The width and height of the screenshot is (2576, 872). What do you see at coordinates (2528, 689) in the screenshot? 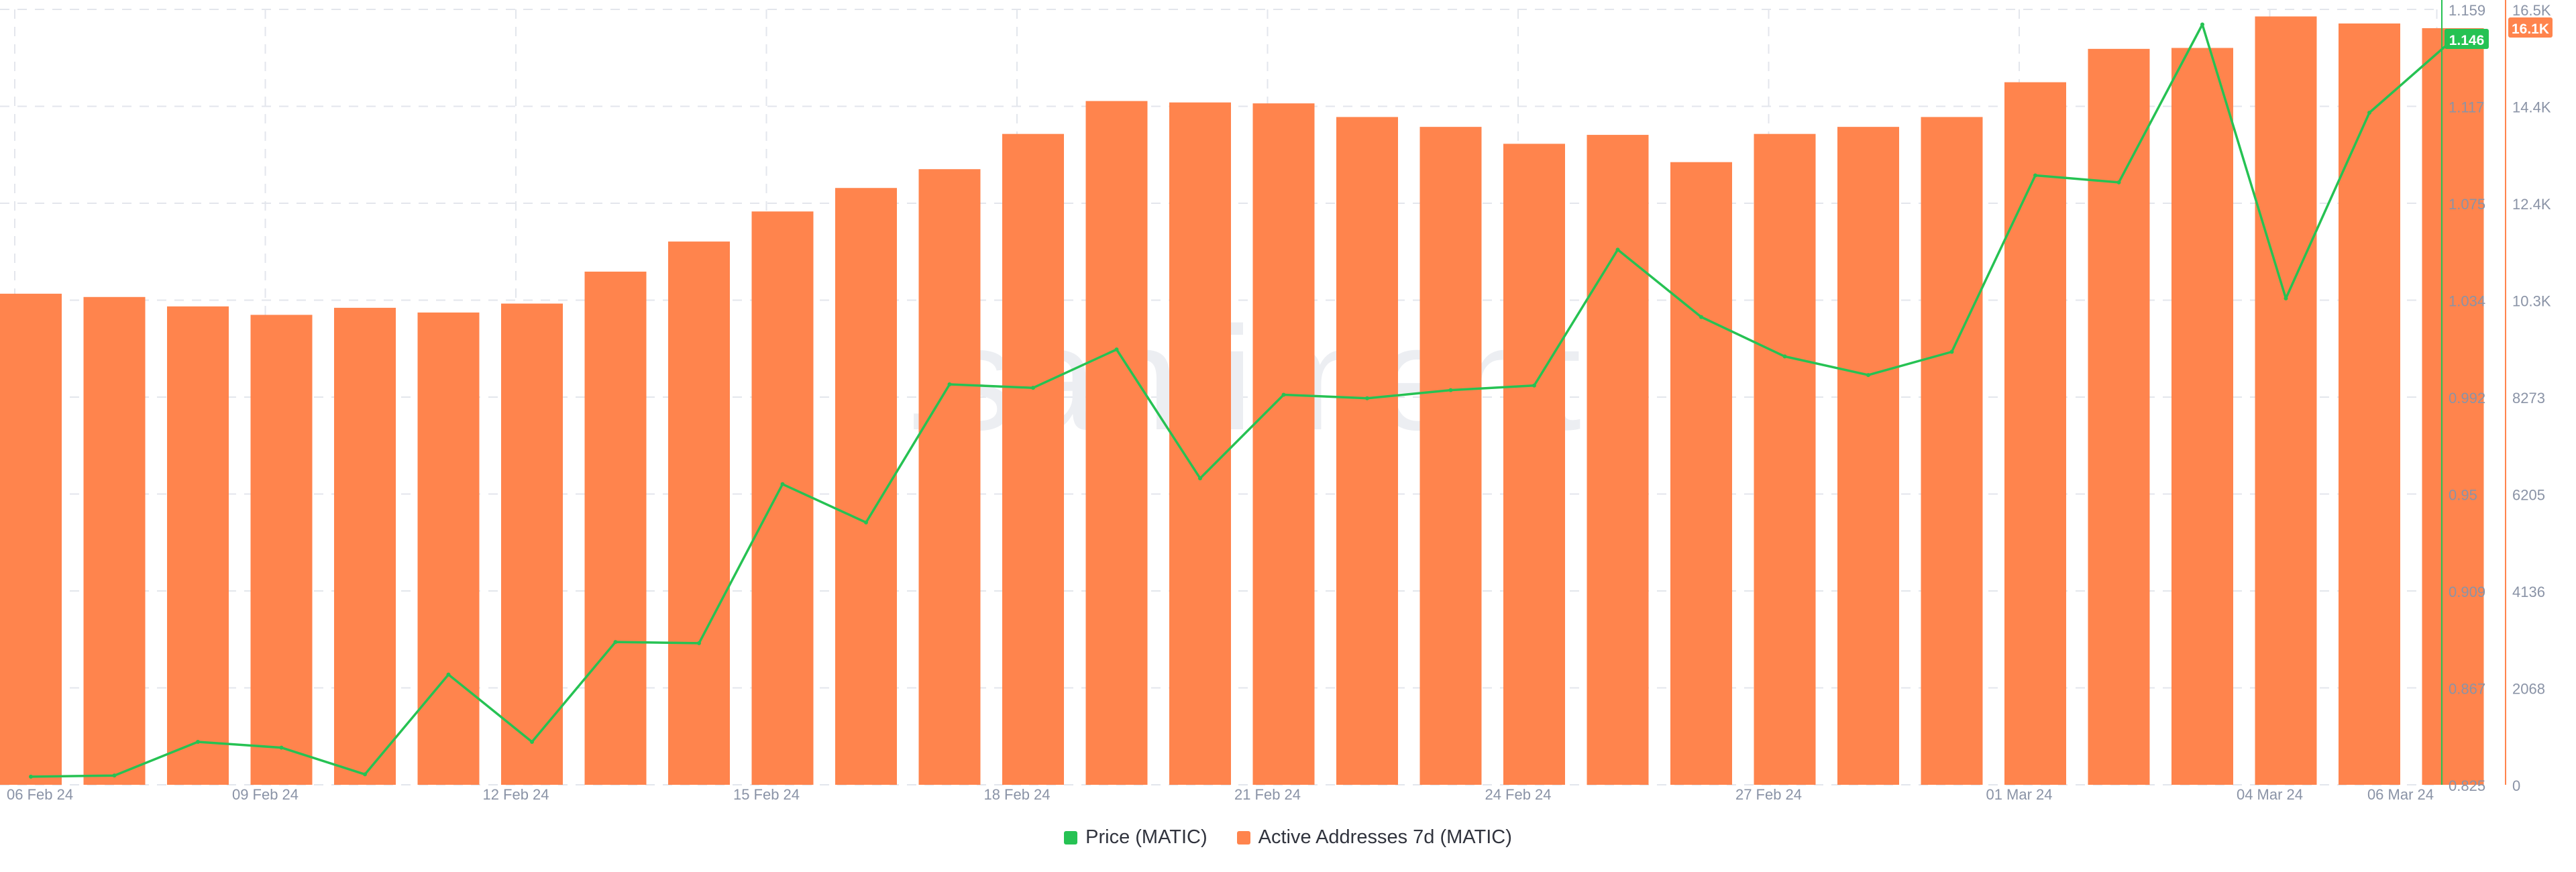
I see `right-axis-tick-label: 2068` at bounding box center [2528, 689].